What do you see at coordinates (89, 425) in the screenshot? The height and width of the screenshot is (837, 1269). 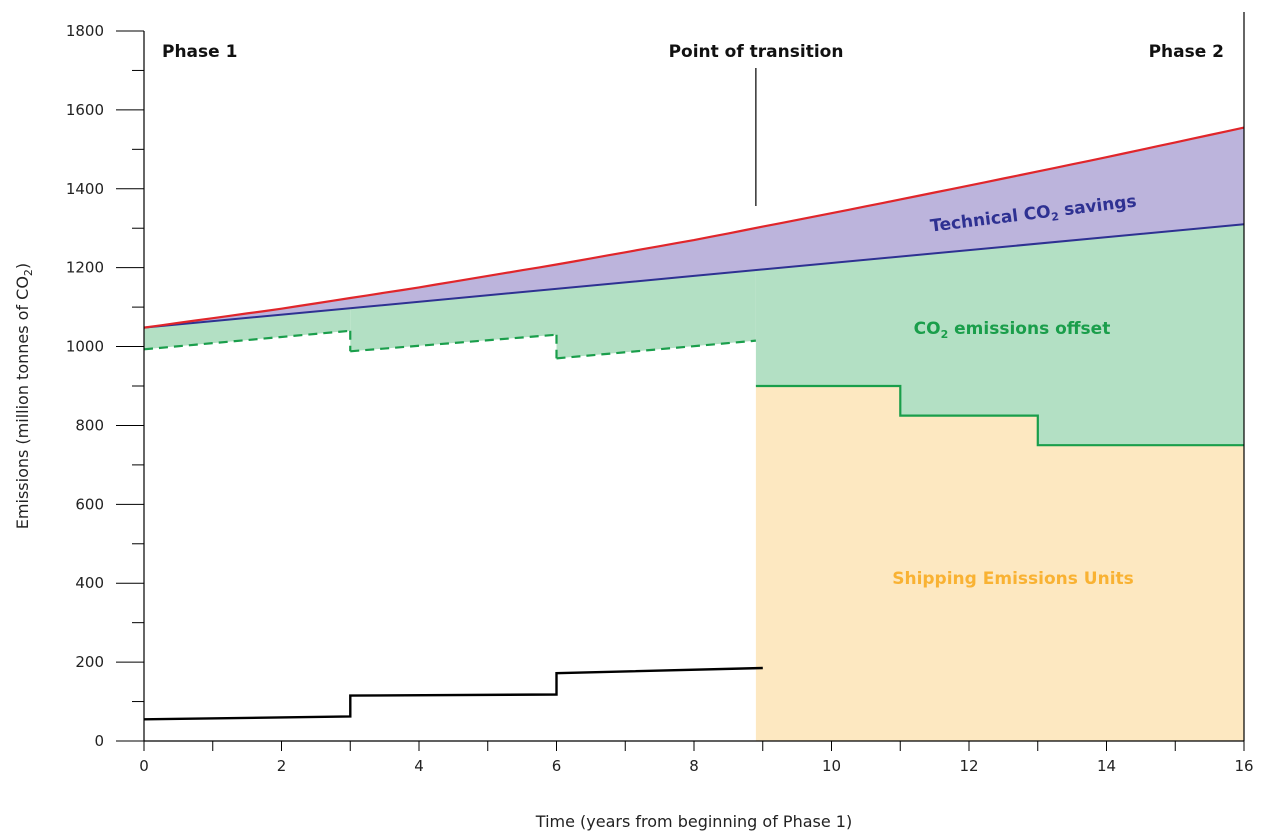 I see `y-tick-label-800: 800` at bounding box center [89, 425].